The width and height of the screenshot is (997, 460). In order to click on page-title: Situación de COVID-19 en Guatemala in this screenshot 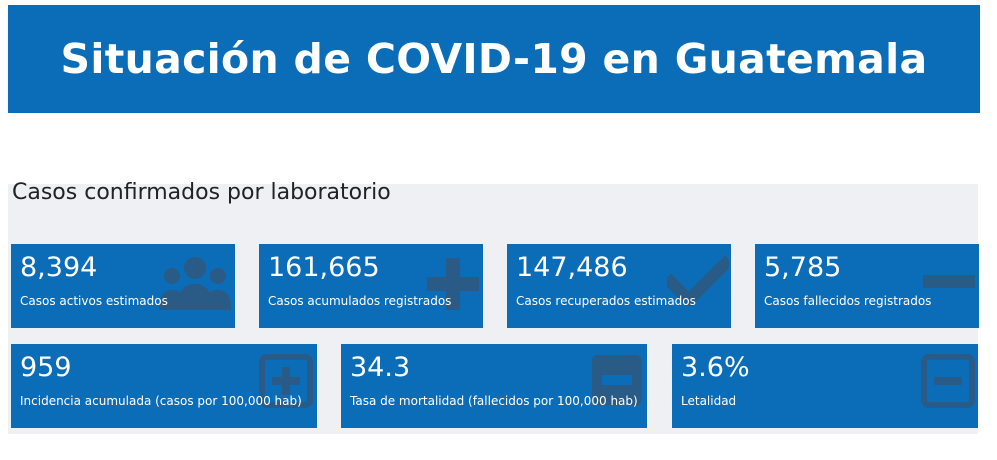, I will do `click(494, 59)`.